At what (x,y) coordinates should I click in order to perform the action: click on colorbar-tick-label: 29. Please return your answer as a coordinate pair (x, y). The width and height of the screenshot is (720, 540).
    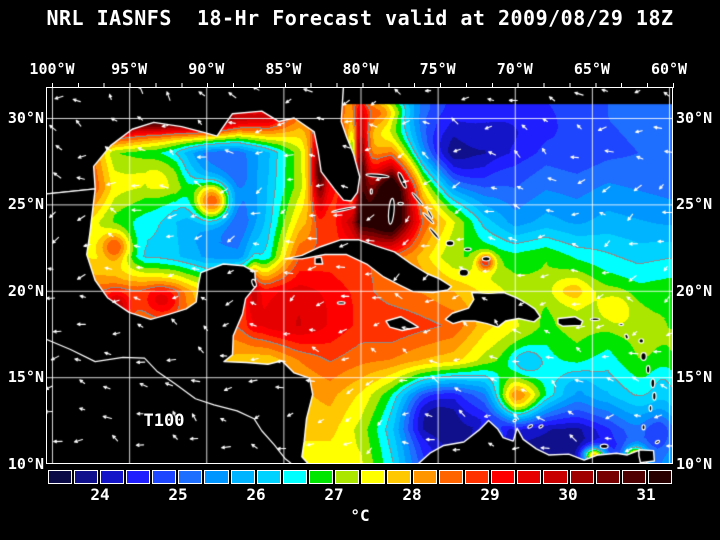
    Looking at the image, I should click on (490, 494).